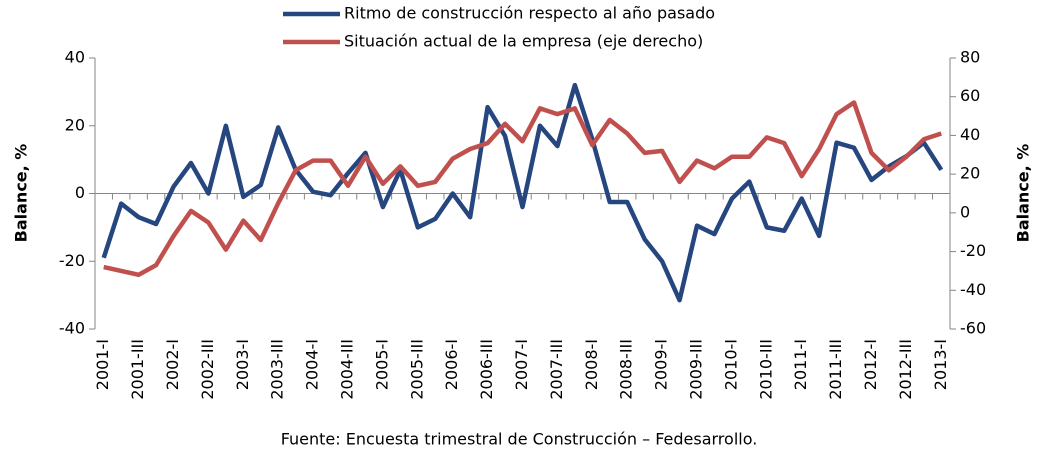 This screenshot has width=1039, height=457. I want to click on x-tick-label: 2012-III, so click(905, 369).